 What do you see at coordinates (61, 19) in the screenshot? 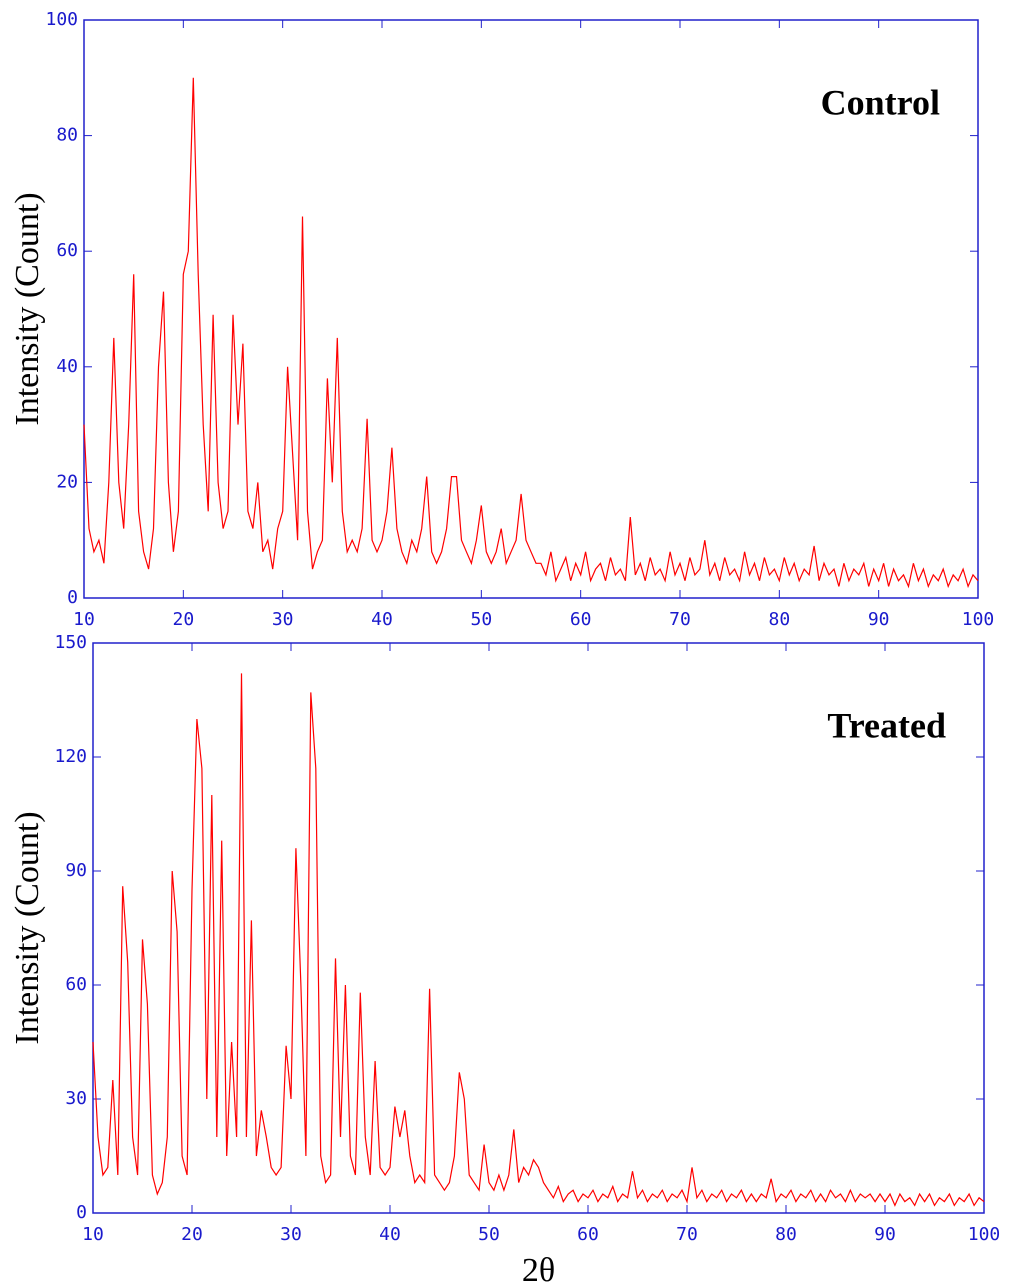
I see `y-tick-label: 100` at bounding box center [61, 19].